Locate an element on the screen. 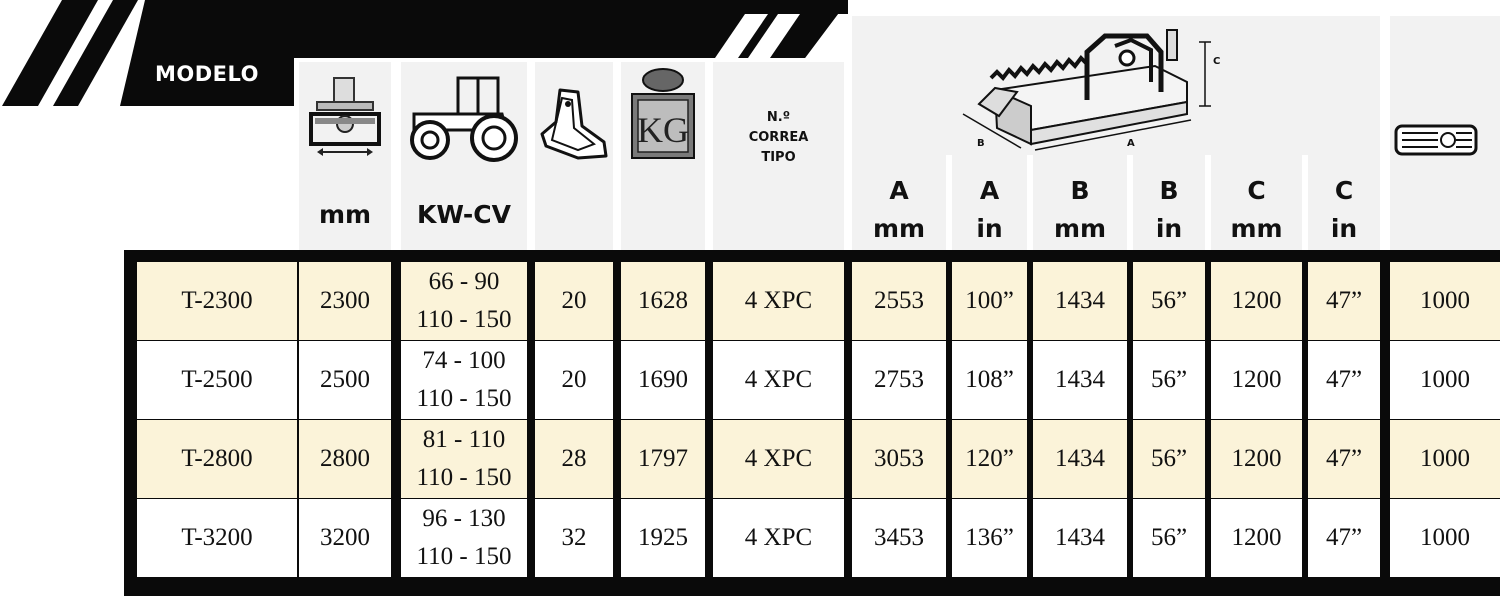 This screenshot has width=1500, height=596. tractor-icon is located at coordinates (464, 119).